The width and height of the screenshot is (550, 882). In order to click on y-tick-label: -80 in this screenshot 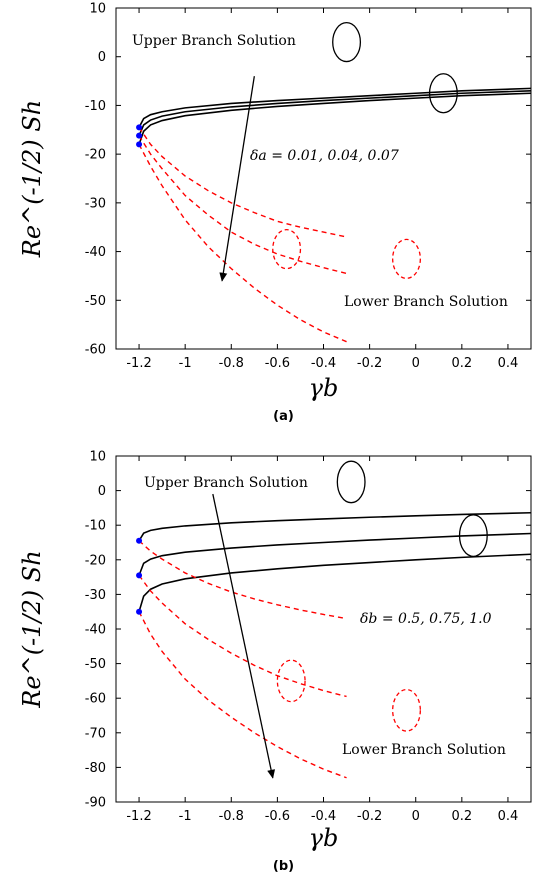, I will do `click(95, 768)`.